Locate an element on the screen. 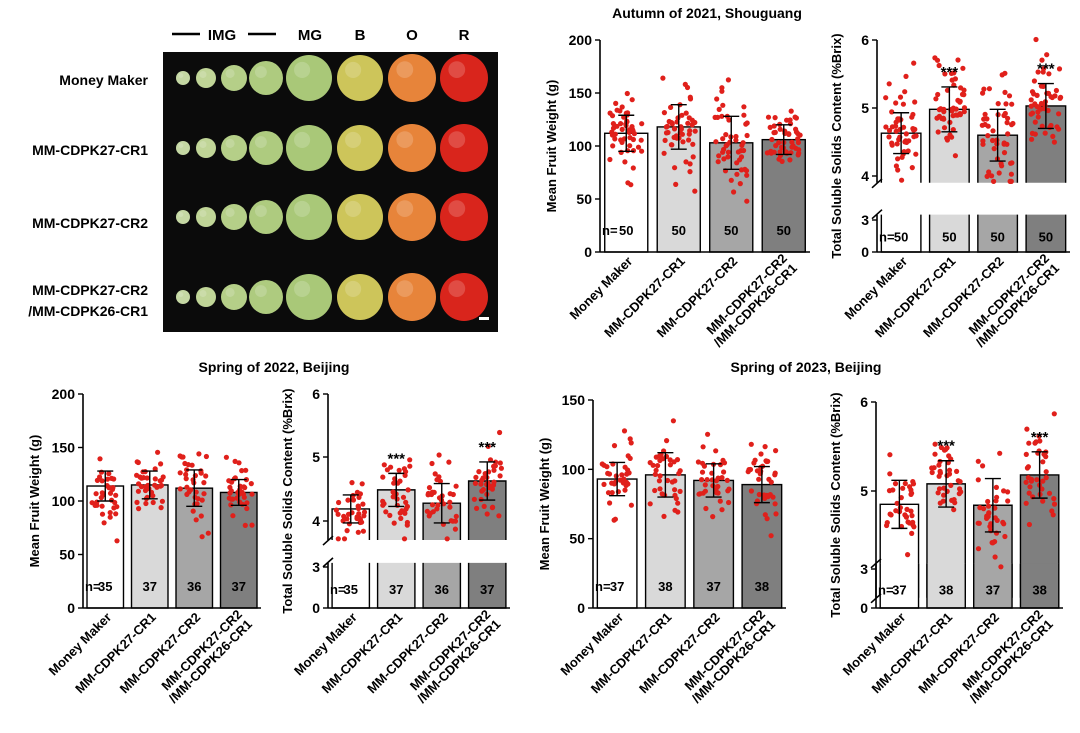  category-label: MM-CDPK27-CR1 is located at coordinates (115, 653).